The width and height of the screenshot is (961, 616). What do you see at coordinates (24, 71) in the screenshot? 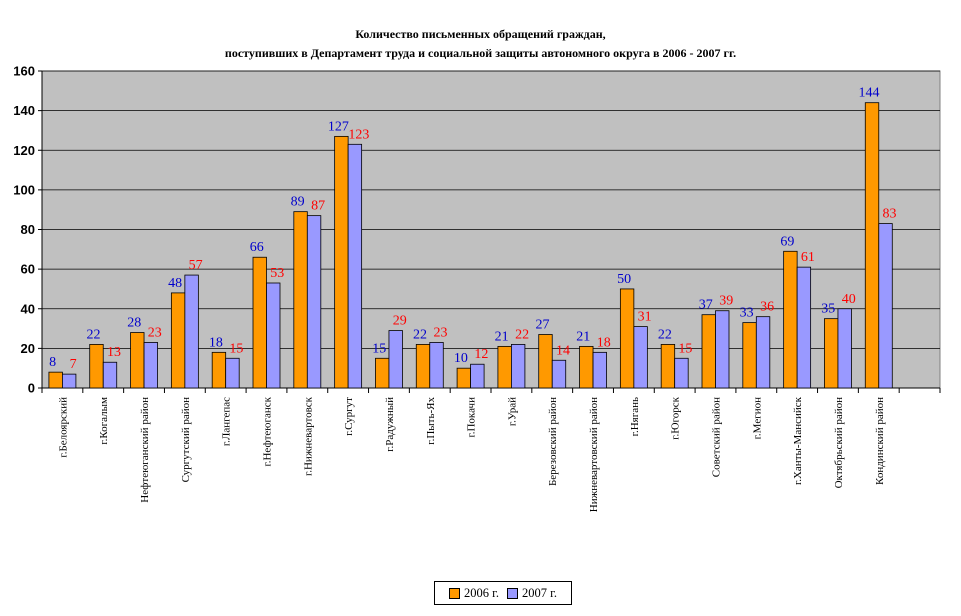
I see `y-tick-label: 160` at bounding box center [24, 71].